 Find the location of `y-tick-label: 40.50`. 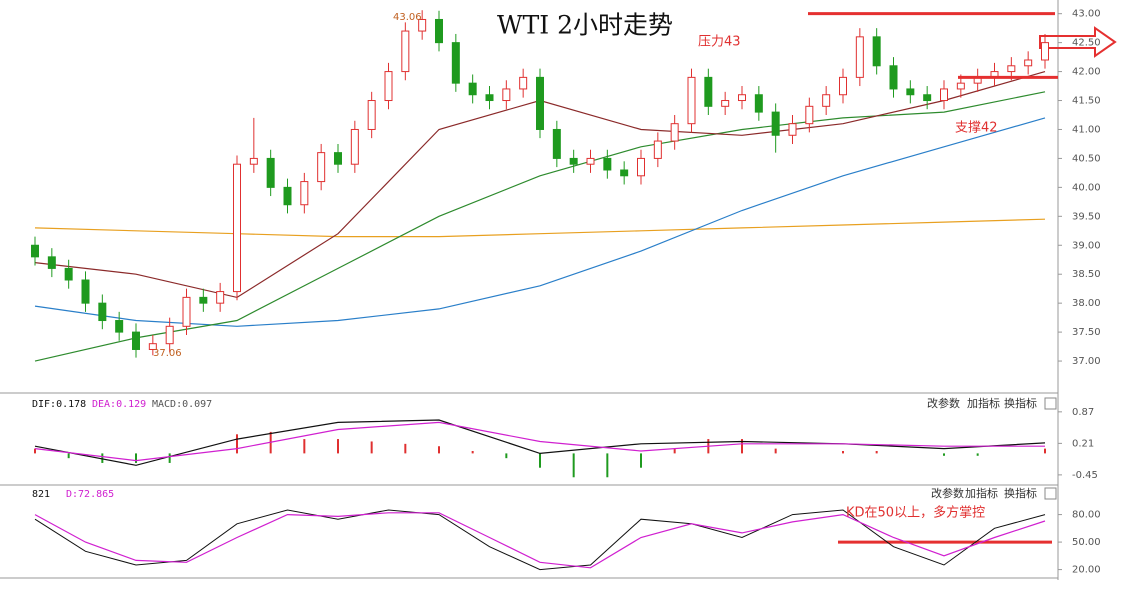

y-tick-label: 40.50 is located at coordinates (1086, 158).